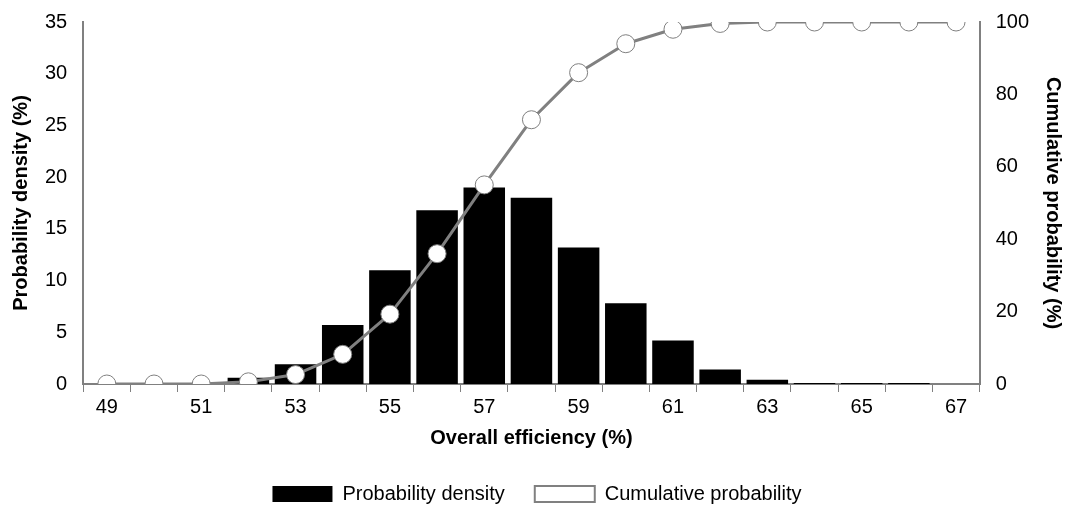 This screenshot has height=519, width=1079. Describe the element at coordinates (531, 436) in the screenshot. I see `x-axis-title: Overall efficiency (%)` at that location.